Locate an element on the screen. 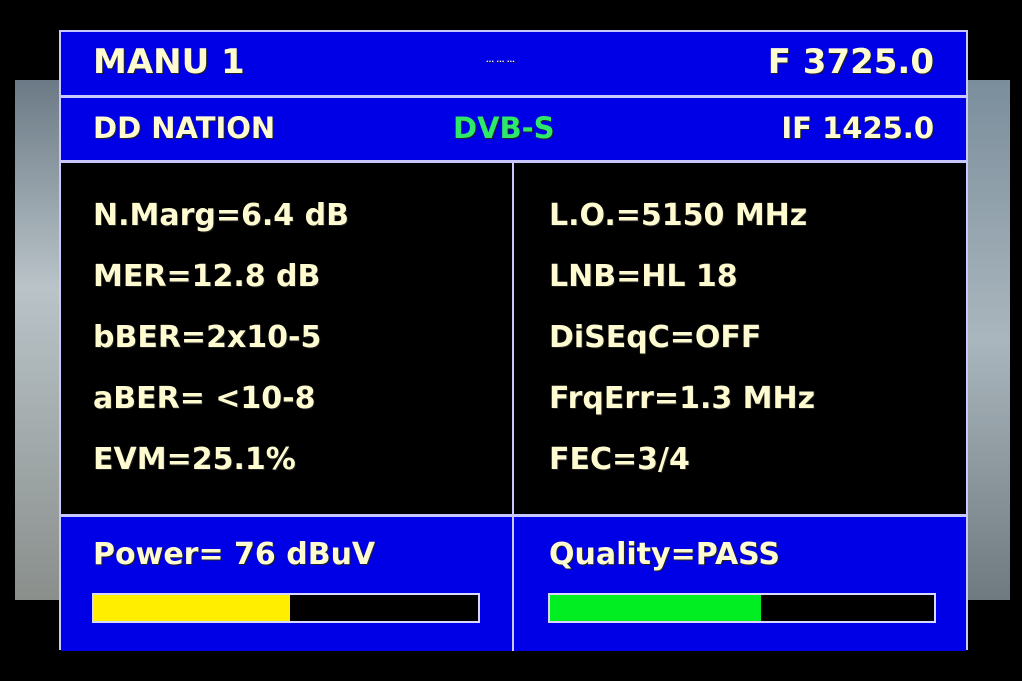 The width and height of the screenshot is (1022, 681). header-row-2: DD NATION DVB-S IF 1425.0 is located at coordinates (513, 130).